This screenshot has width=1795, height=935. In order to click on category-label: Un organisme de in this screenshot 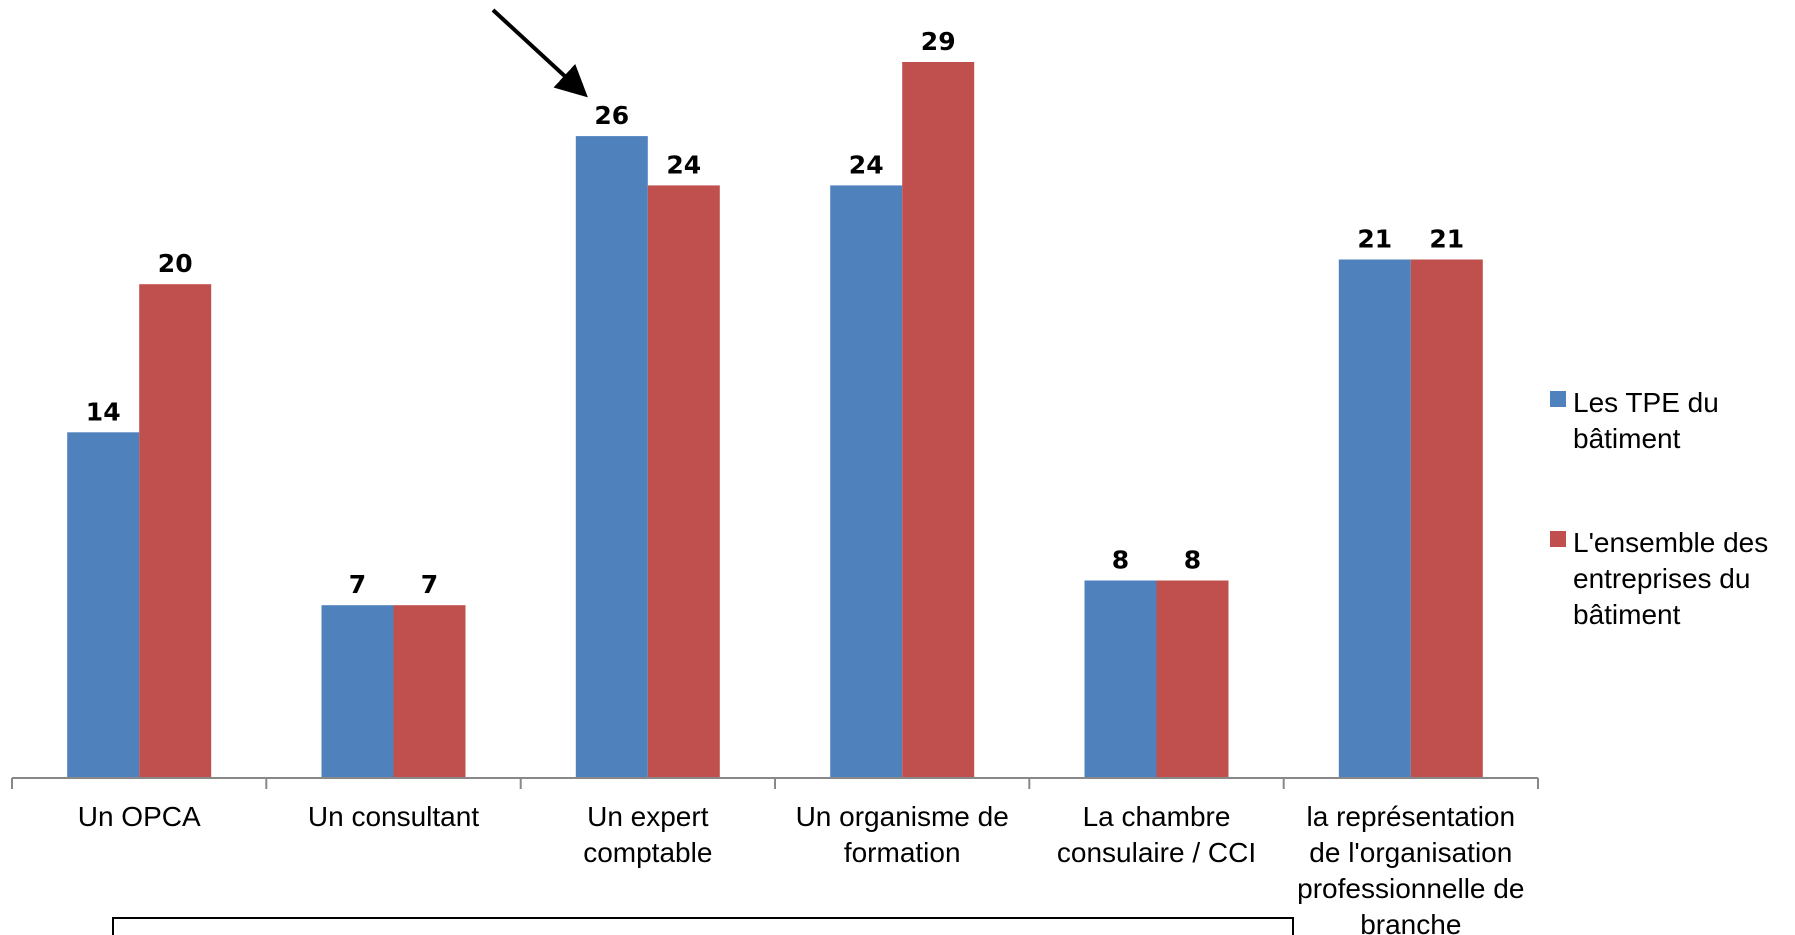, I will do `click(902, 816)`.